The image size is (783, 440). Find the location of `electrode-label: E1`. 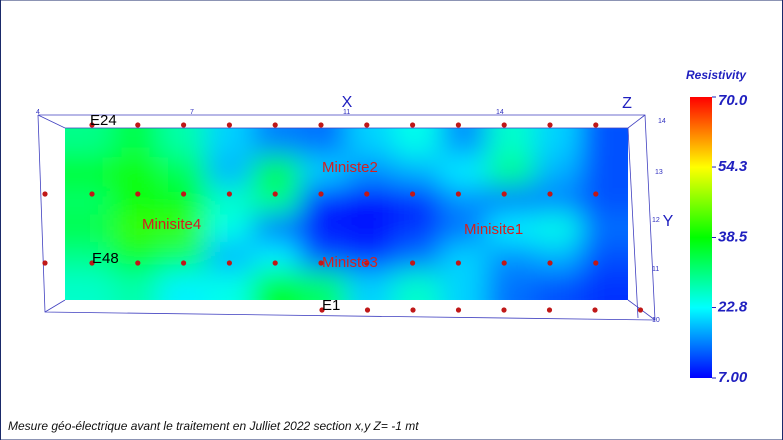

electrode-label: E1 is located at coordinates (331, 305).